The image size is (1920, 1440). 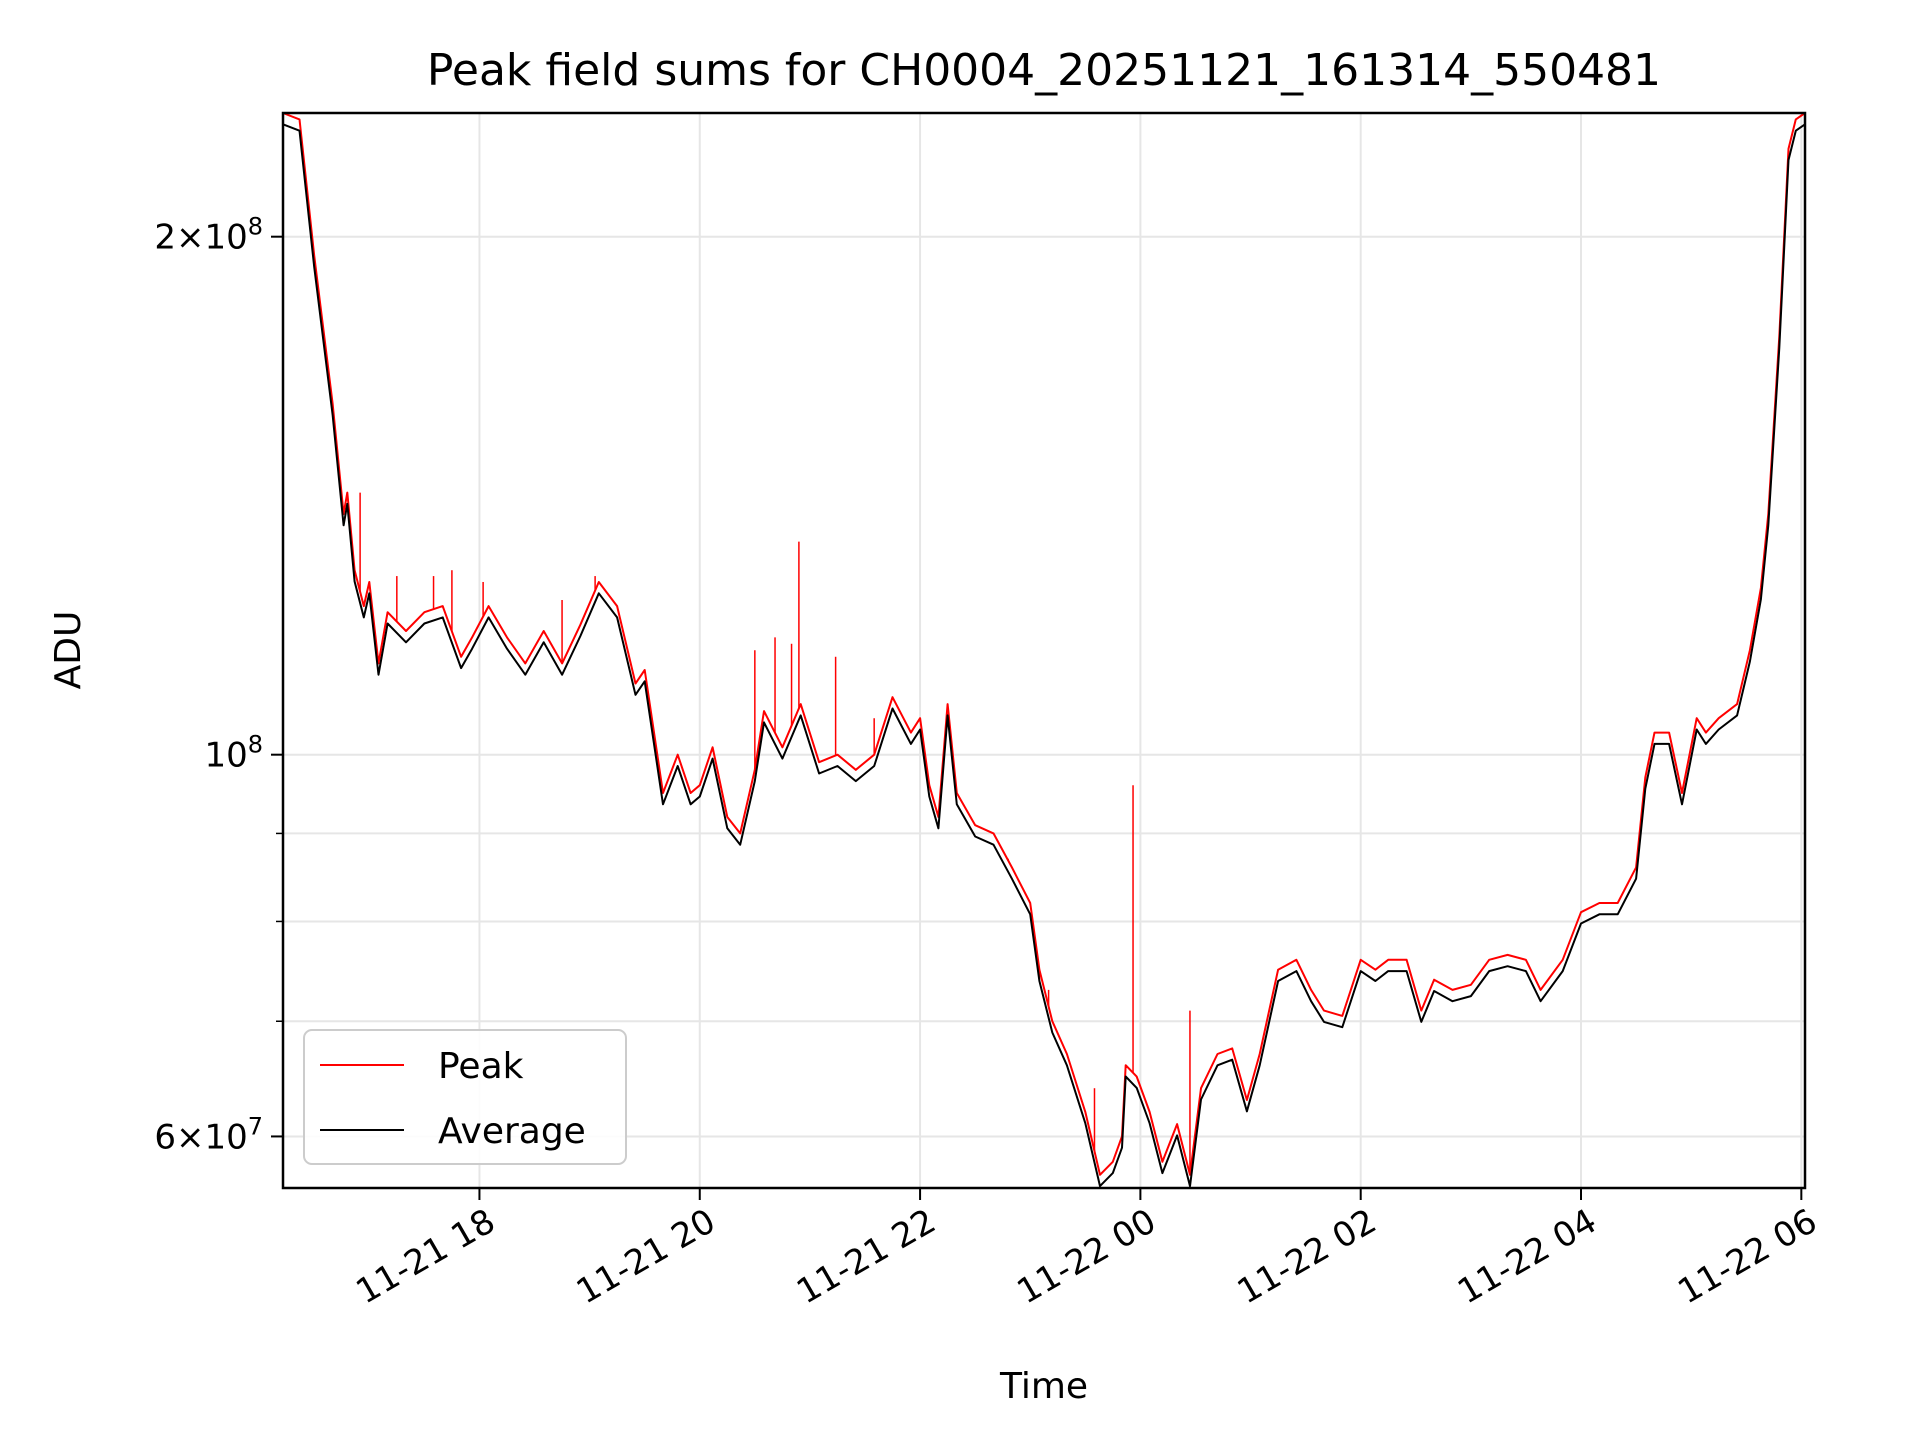 I want to click on x-axis-label: Time, so click(x=1043, y=1386).